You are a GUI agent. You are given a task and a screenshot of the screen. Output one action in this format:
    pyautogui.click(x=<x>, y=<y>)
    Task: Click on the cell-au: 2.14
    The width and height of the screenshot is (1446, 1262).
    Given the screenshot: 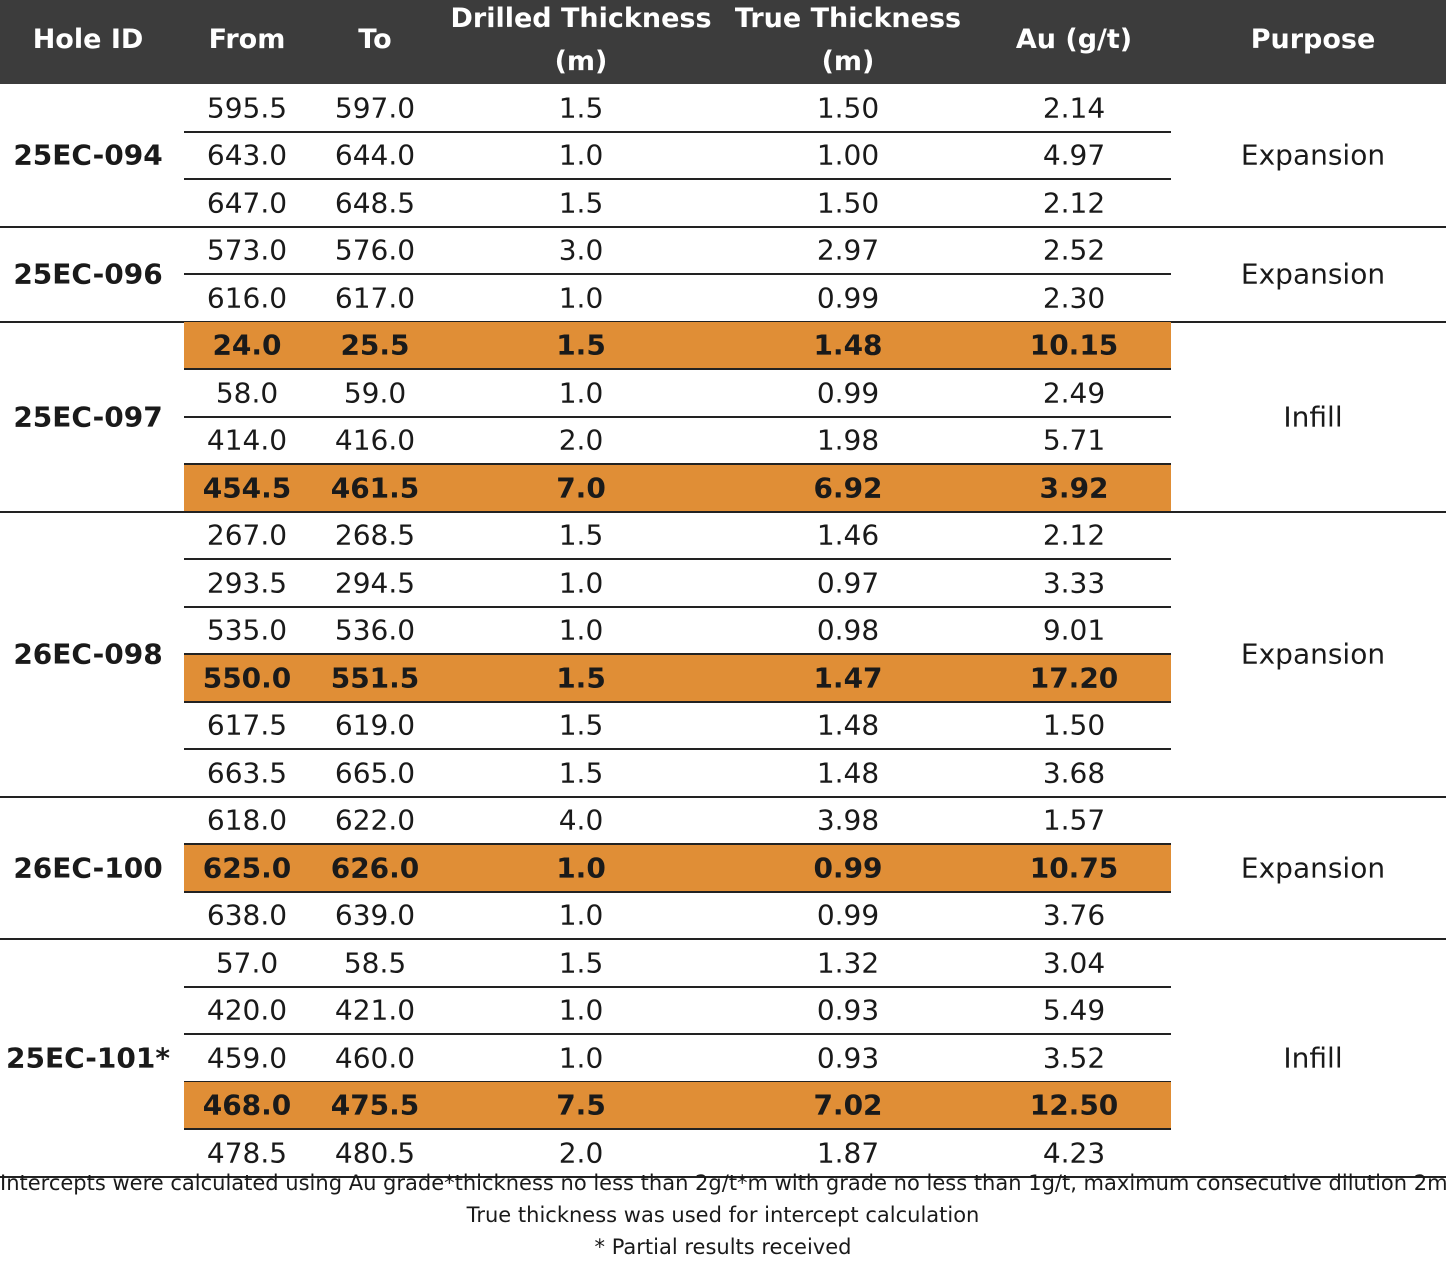 What is the action you would take?
    pyautogui.click(x=1074, y=108)
    